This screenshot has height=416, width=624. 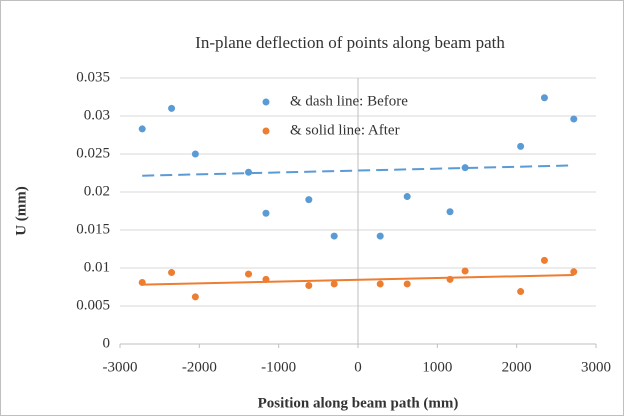 What do you see at coordinates (97, 267) in the screenshot?
I see `y-tick-label: 0.01` at bounding box center [97, 267].